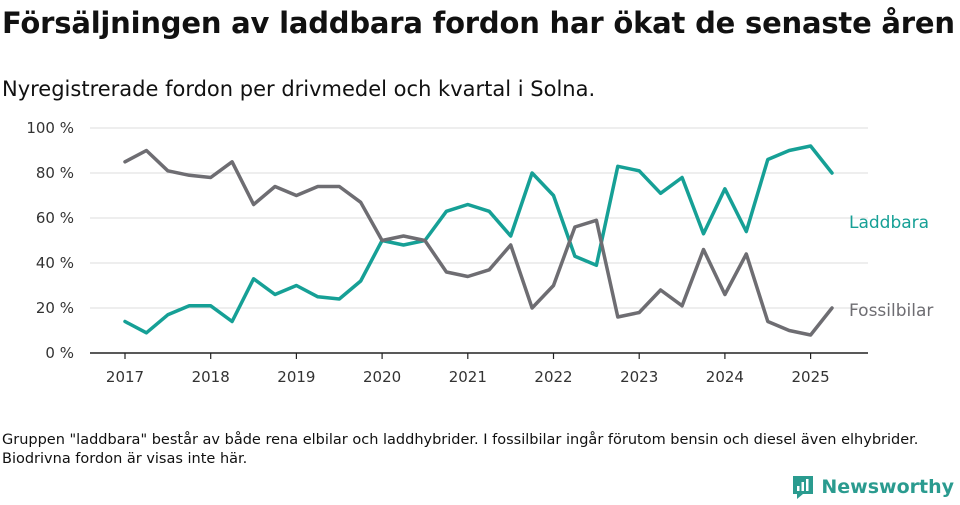 This screenshot has height=505, width=960. I want to click on y-tick-label: 80 %, so click(55, 173).